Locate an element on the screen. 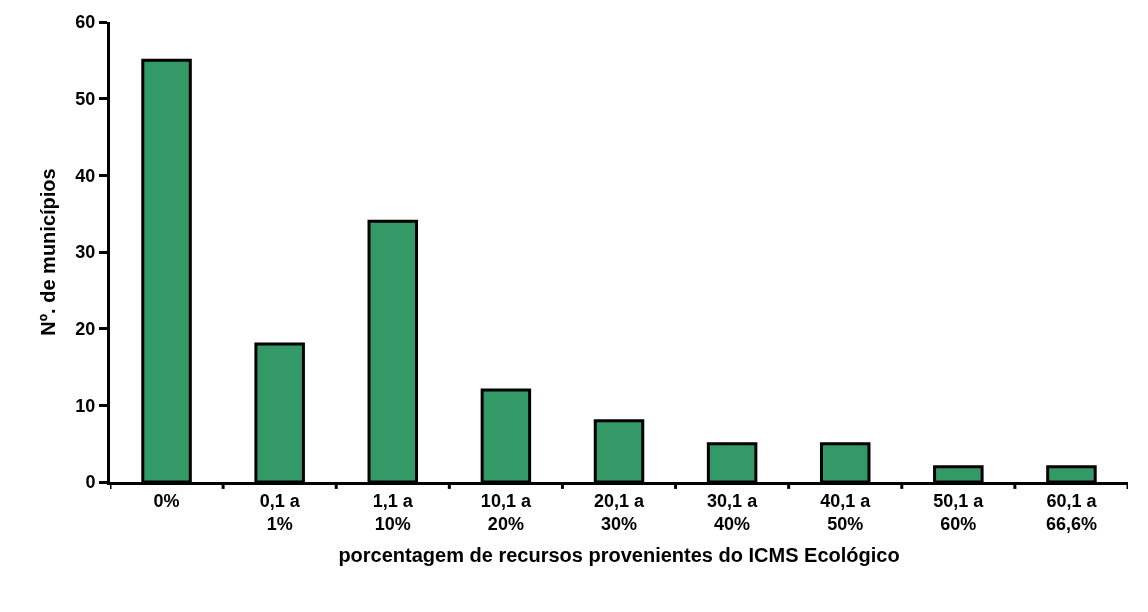 This screenshot has width=1148, height=612. y-tick-label: 60 is located at coordinates (85, 22).